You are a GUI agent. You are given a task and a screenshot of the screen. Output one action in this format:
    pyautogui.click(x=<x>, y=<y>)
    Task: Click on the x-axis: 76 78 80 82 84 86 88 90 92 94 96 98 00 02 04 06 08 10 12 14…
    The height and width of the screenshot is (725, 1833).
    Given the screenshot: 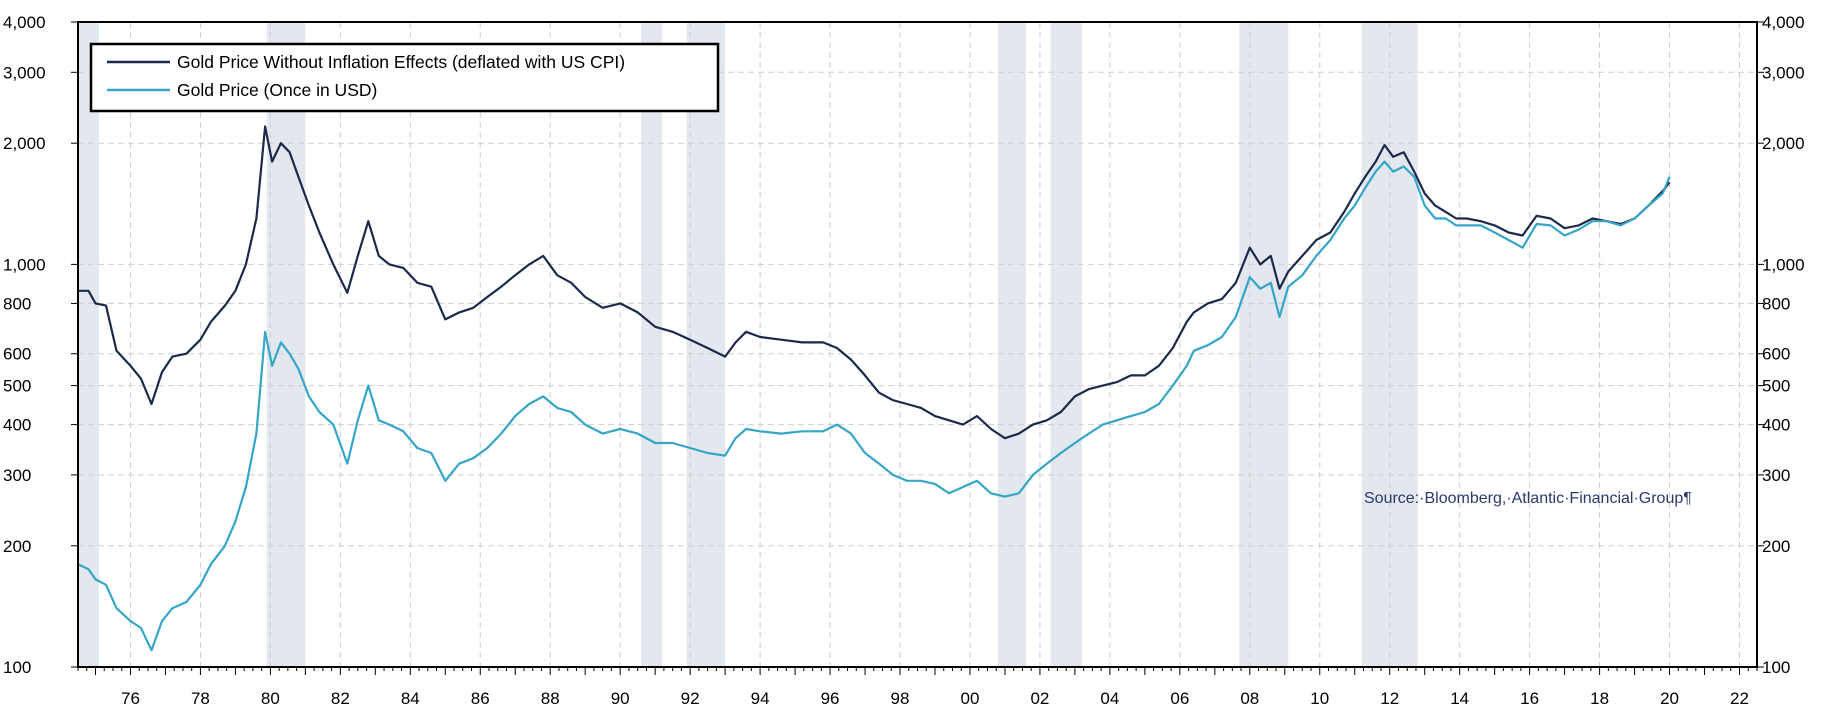 What is the action you would take?
    pyautogui.click(x=917, y=687)
    